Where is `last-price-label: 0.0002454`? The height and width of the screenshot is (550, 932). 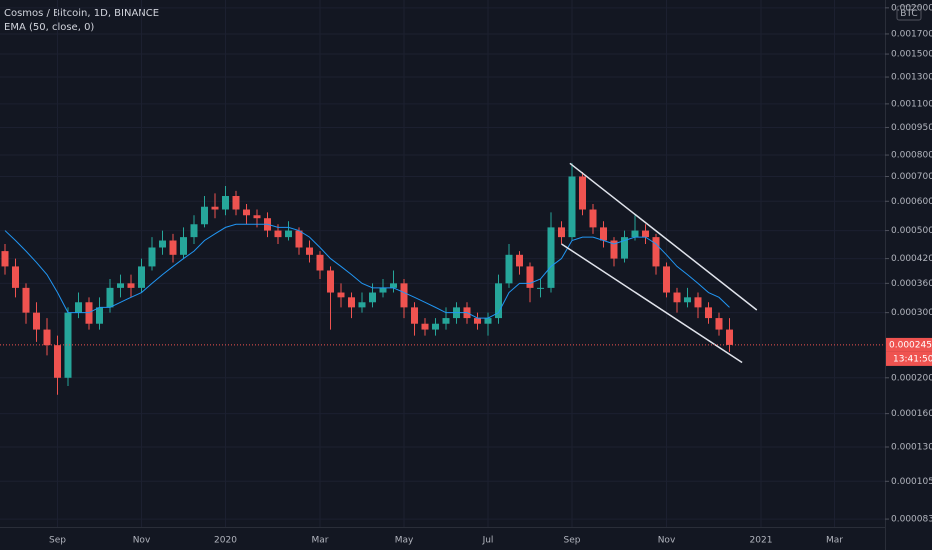 last-price-label: 0.0002454 is located at coordinates (910, 345).